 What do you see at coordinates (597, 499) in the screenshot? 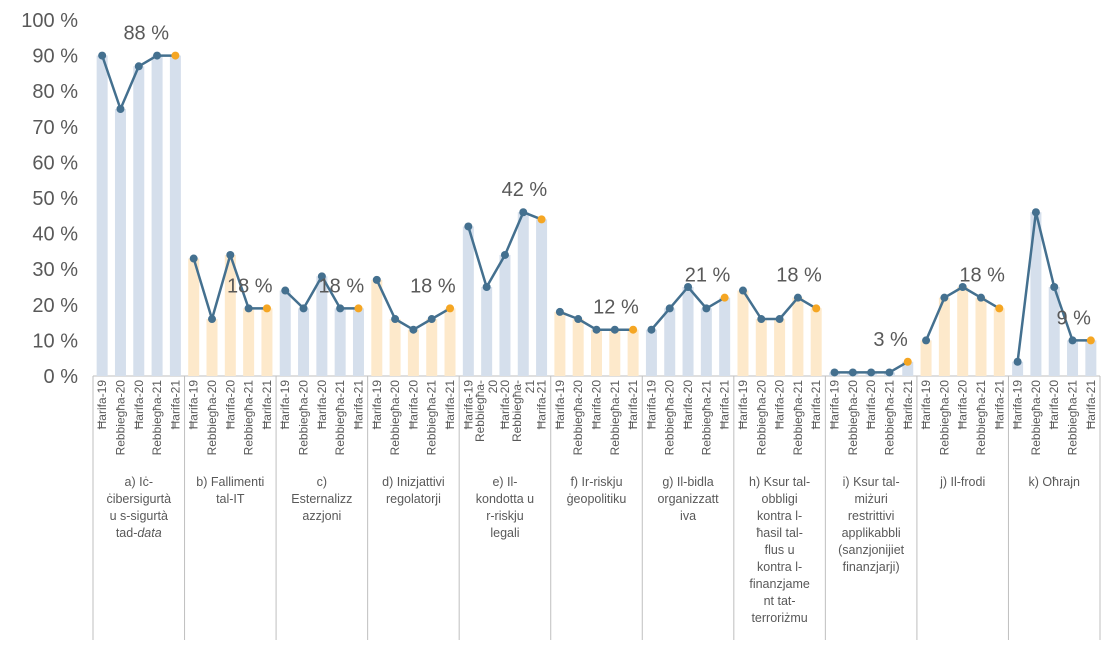
I see `group-label-line: ġeopolitiku` at bounding box center [597, 499].